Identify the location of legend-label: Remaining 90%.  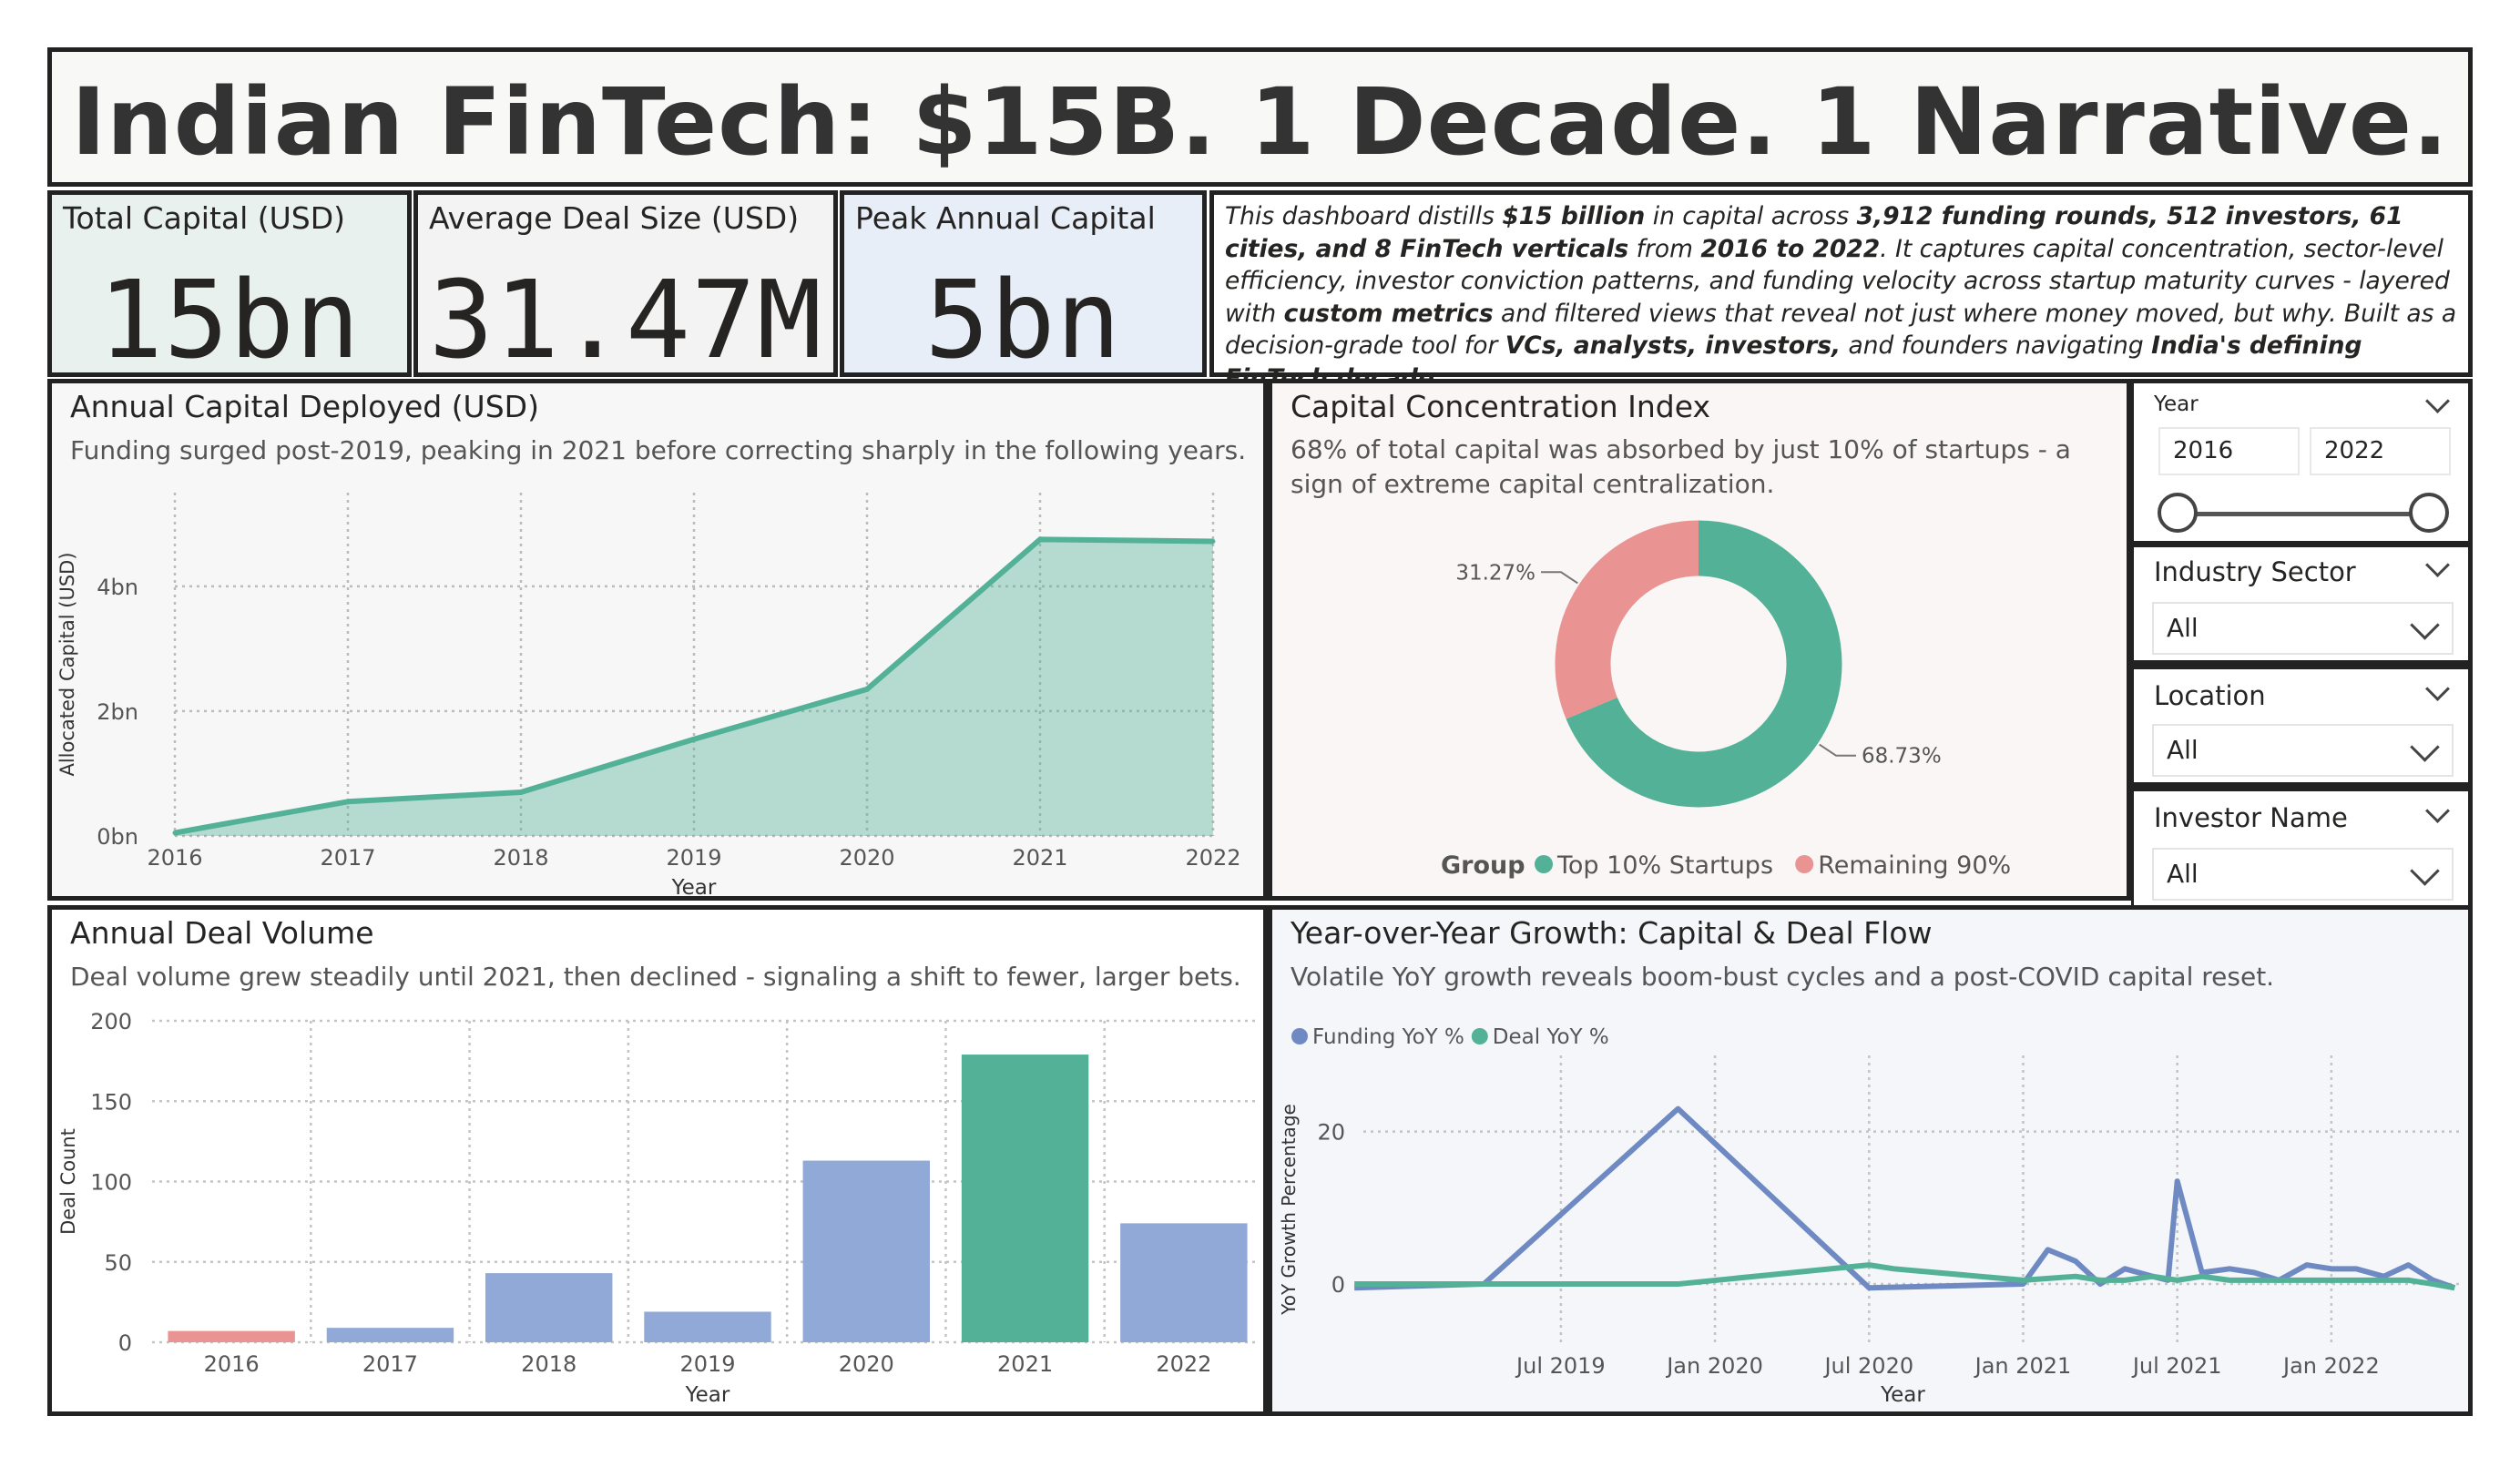
(1914, 866).